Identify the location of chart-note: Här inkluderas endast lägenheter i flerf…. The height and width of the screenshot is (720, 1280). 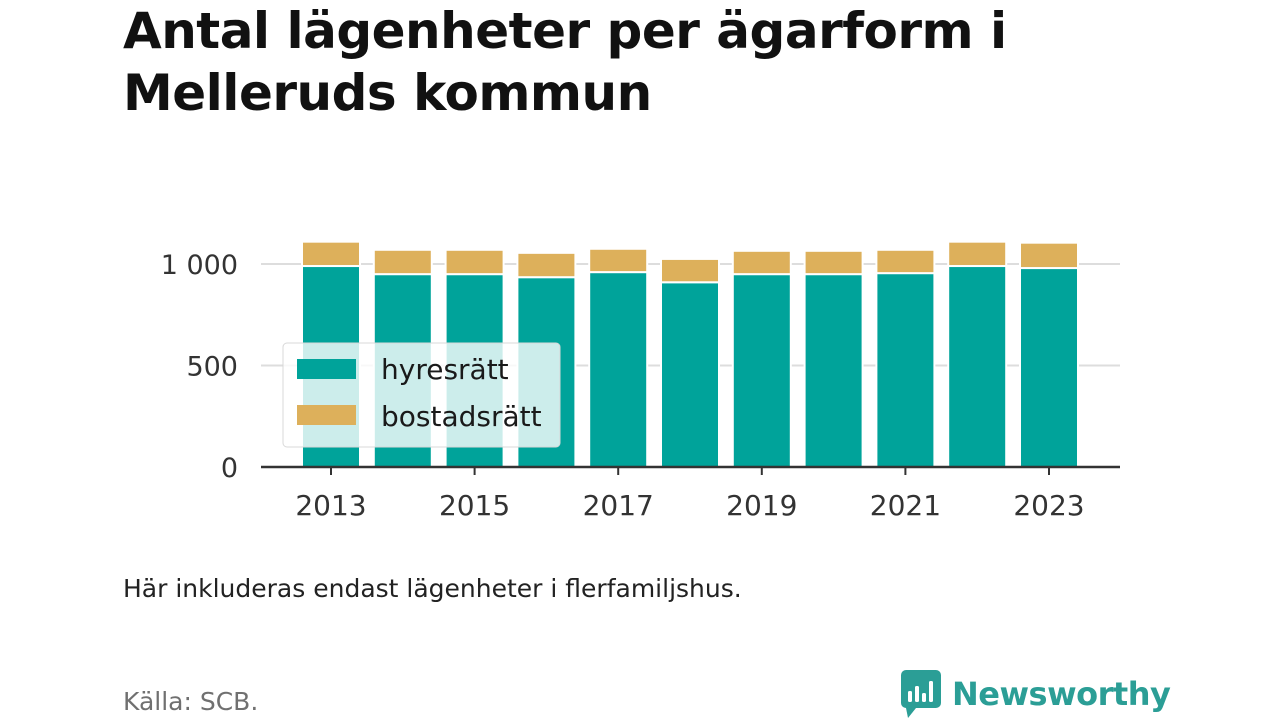
(432, 588).